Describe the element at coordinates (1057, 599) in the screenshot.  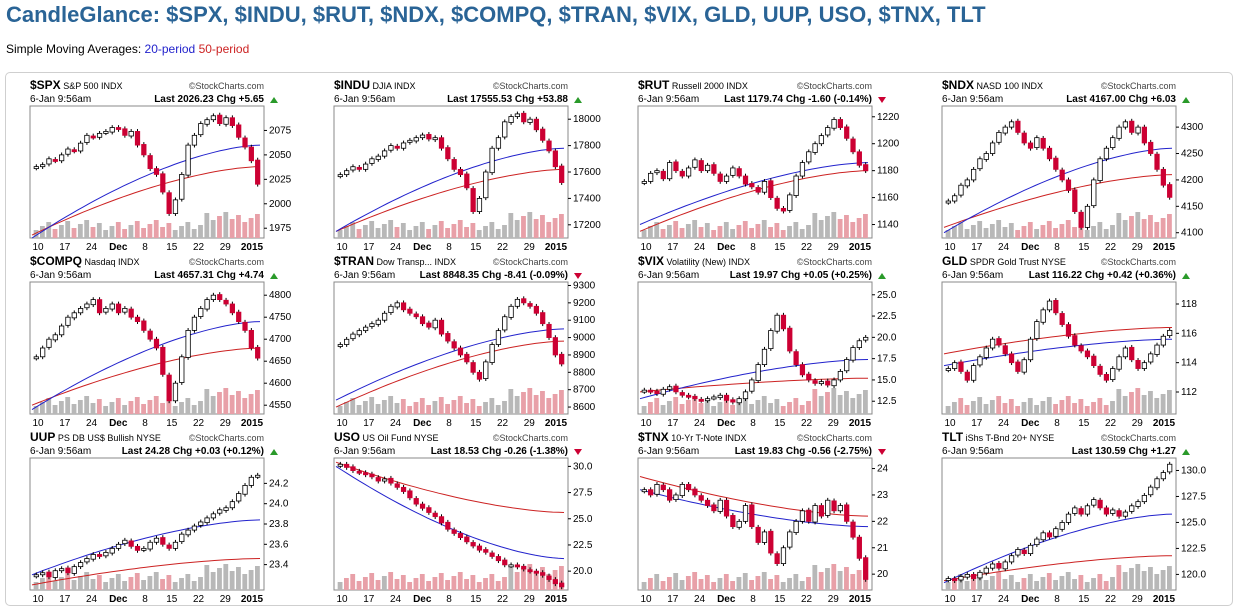
I see `x-tick-label: 8` at that location.